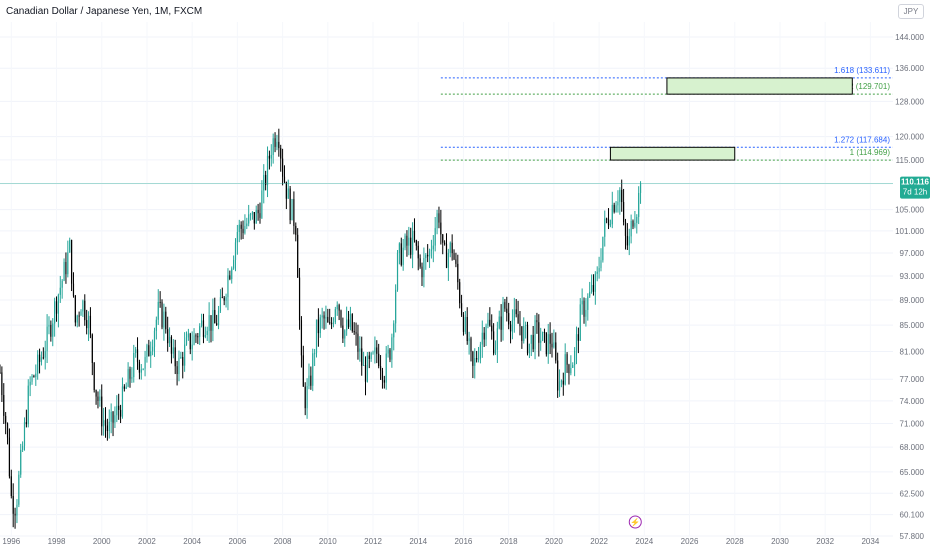 The height and width of the screenshot is (550, 932). Describe the element at coordinates (909, 37) in the screenshot. I see `y-tick-label: 144.000` at that location.